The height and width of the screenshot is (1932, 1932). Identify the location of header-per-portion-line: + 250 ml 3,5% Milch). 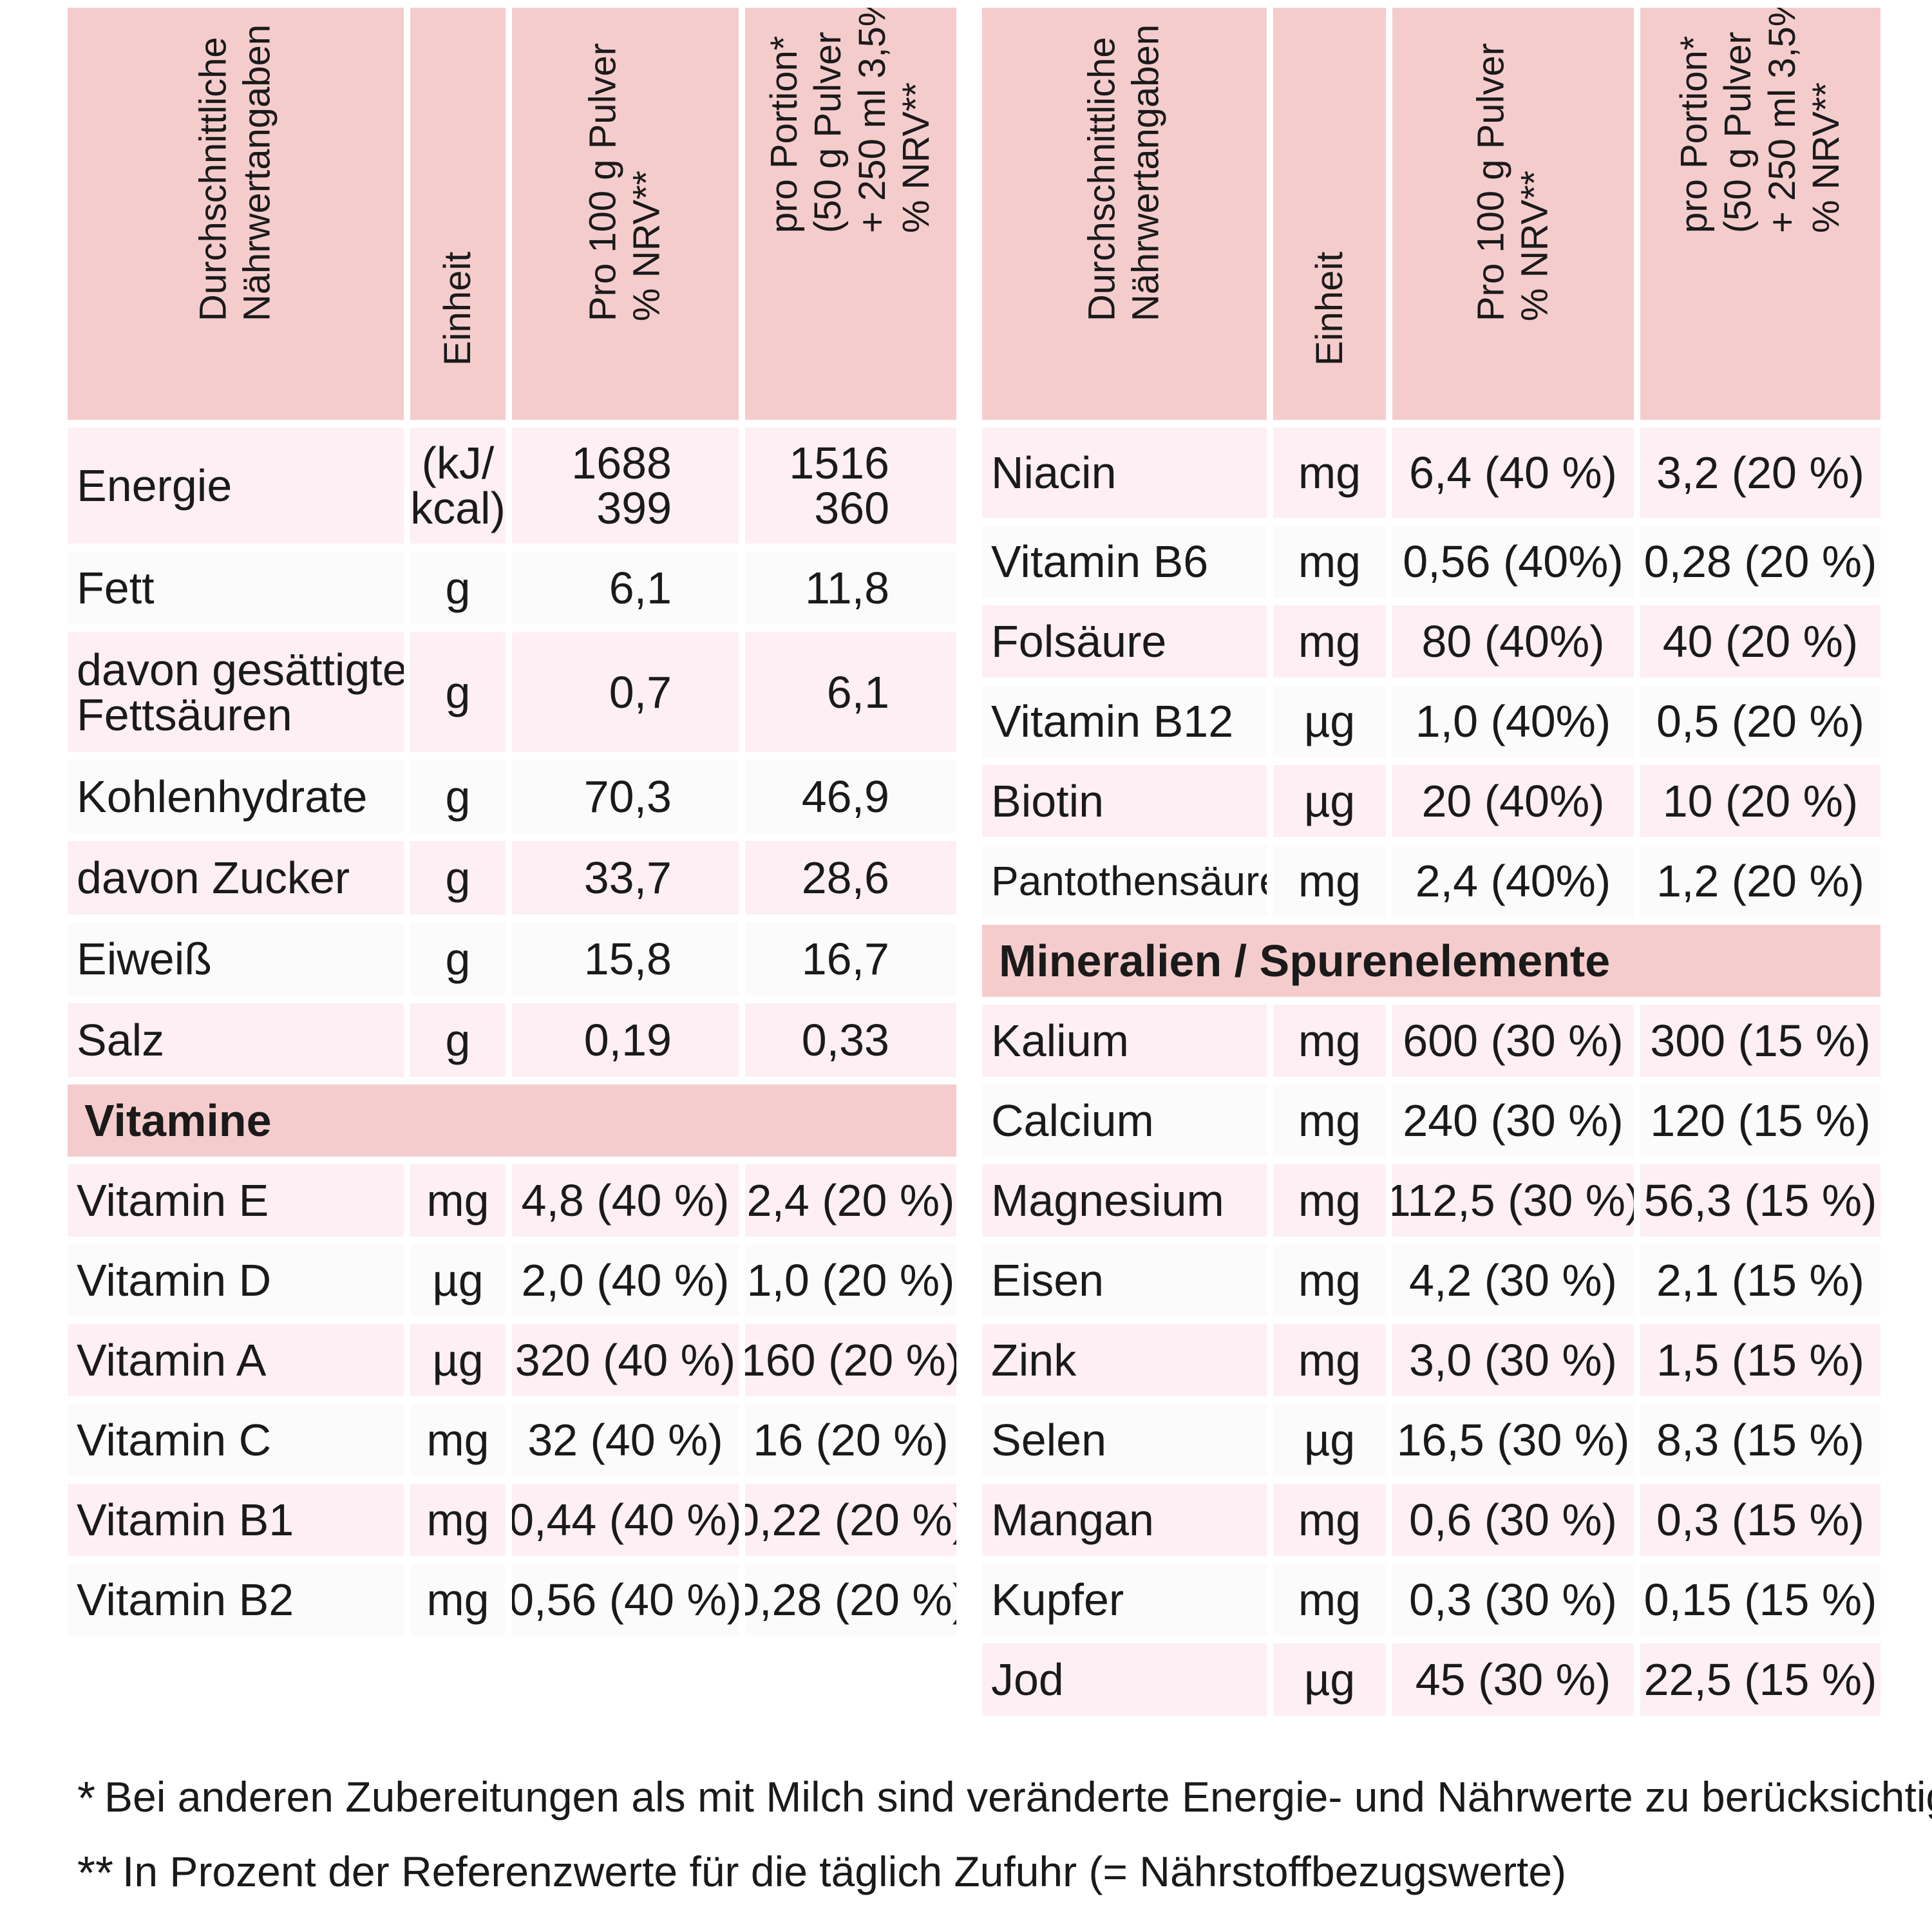
(872, 121).